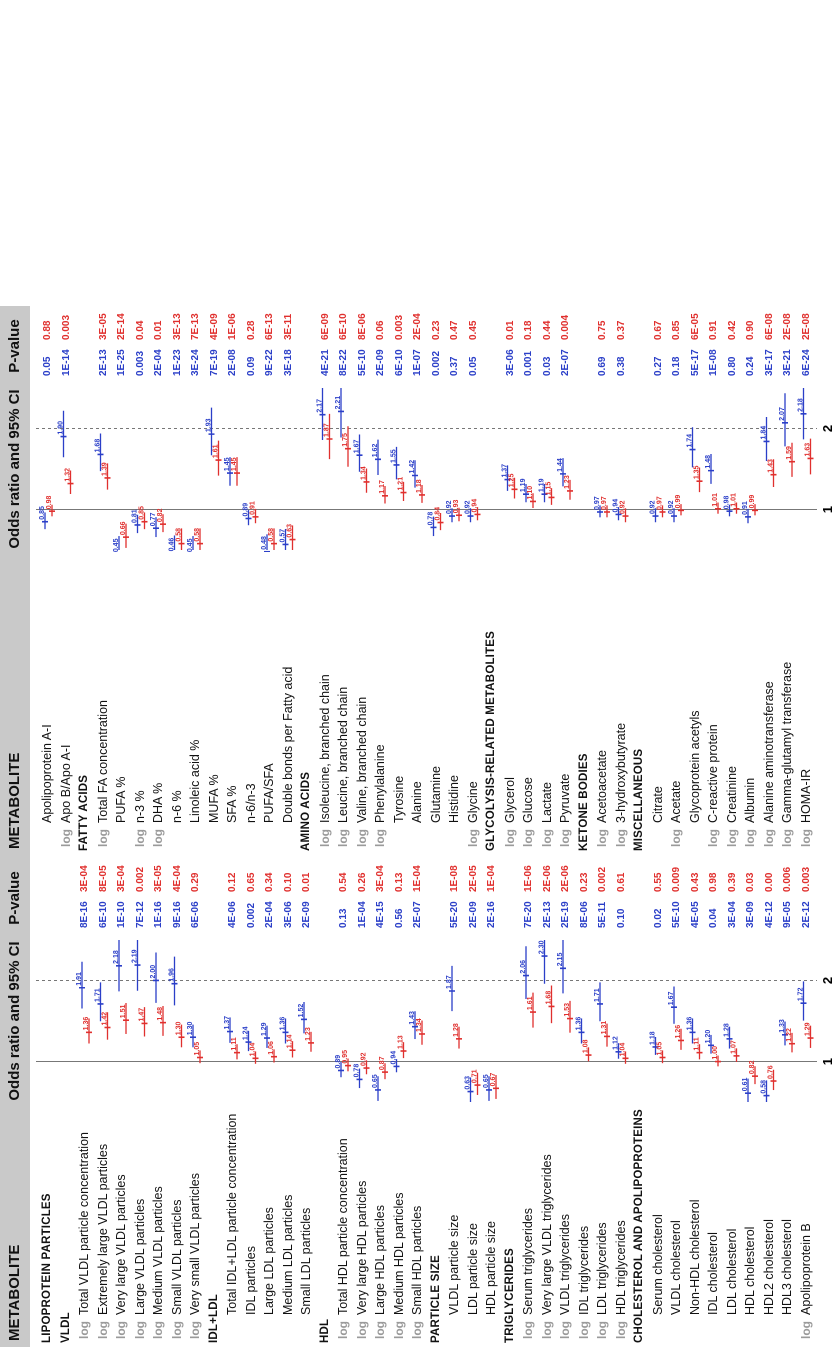  What do you see at coordinates (324, 1330) in the screenshot?
I see `section-label: HDL` at bounding box center [324, 1330].